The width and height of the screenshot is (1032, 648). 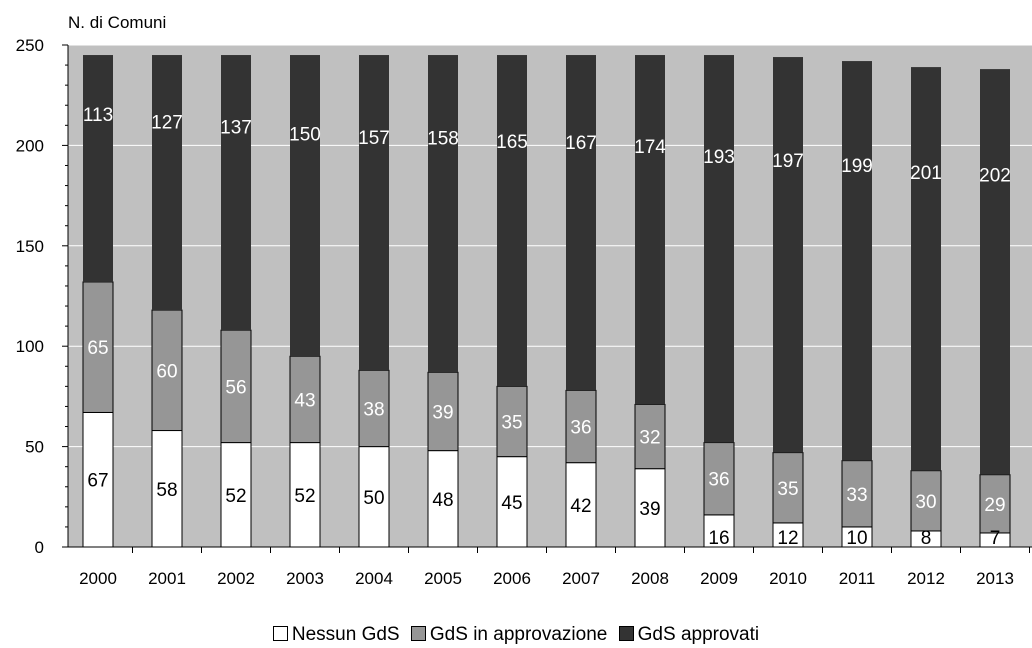 What do you see at coordinates (374, 138) in the screenshot?
I see `data-label: 157` at bounding box center [374, 138].